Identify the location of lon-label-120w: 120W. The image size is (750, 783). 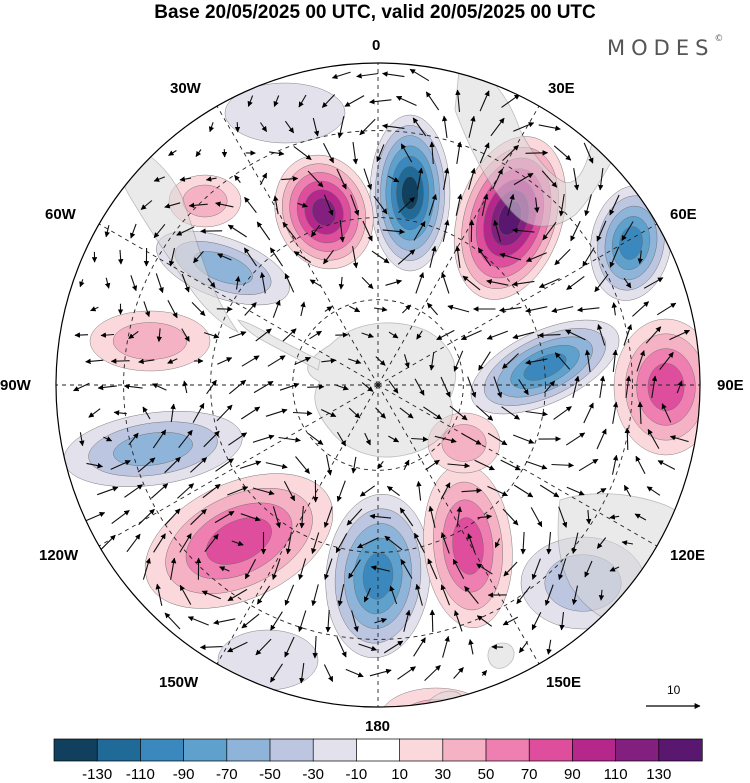
(59, 555).